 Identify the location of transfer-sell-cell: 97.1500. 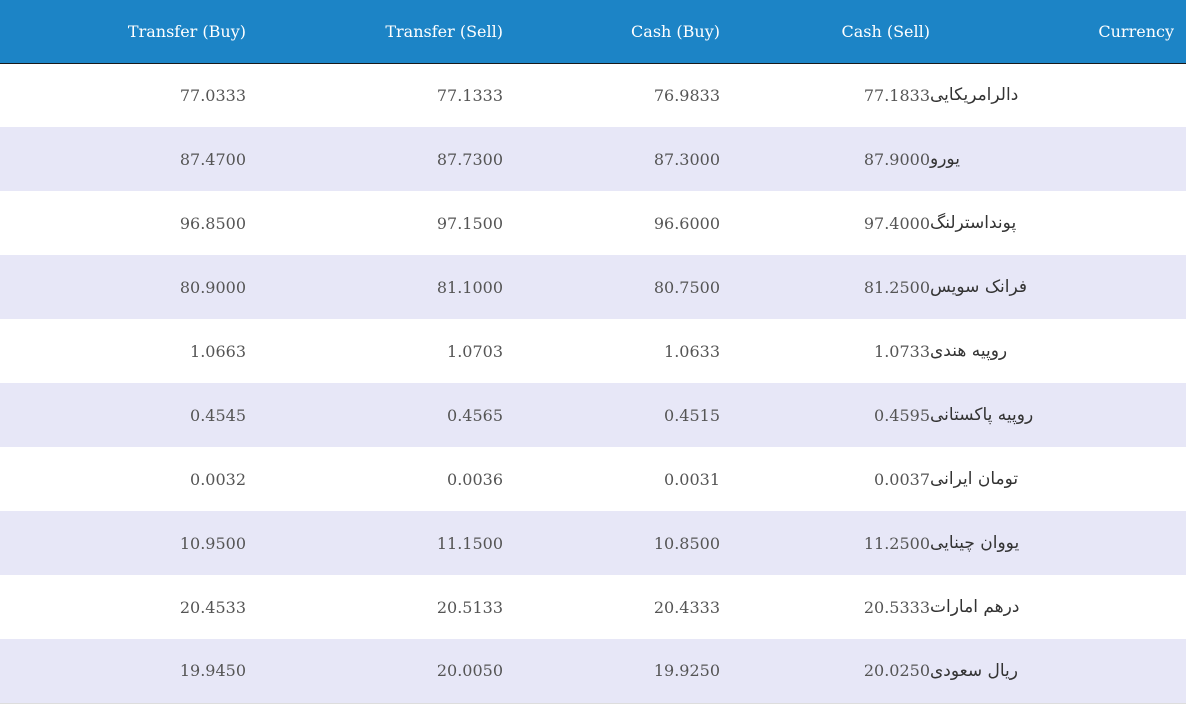
(469, 223).